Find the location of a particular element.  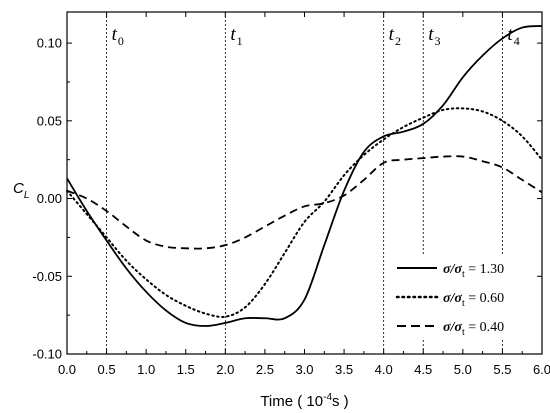

legend-label-0: σ/σt = 1.30 is located at coordinates (473, 271).